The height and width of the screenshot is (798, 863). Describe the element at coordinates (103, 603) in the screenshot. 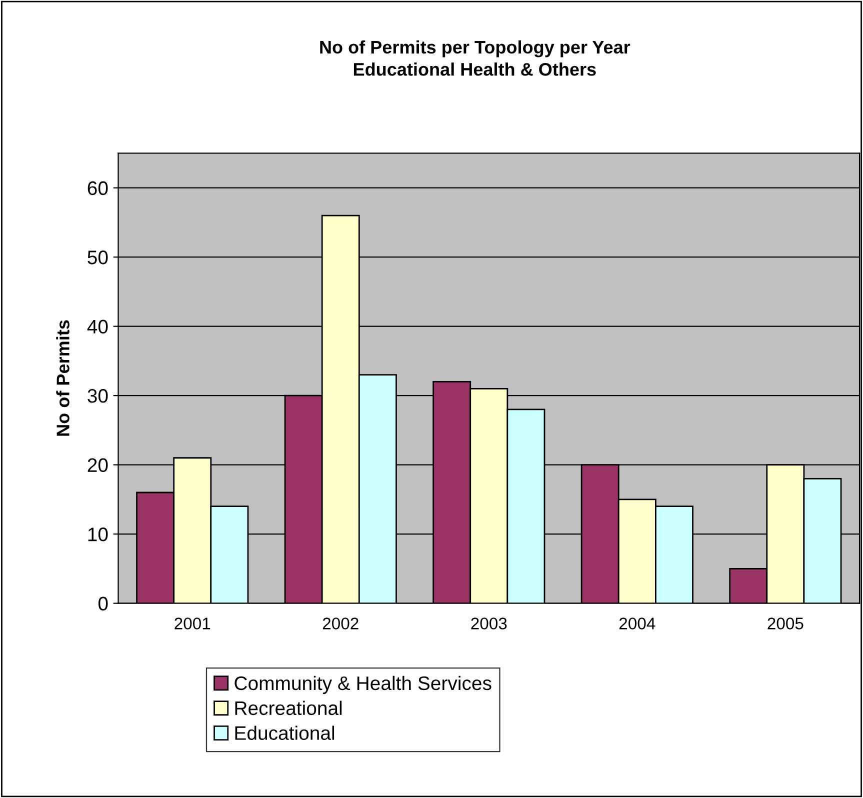

I see `y-tick-label: 0` at that location.